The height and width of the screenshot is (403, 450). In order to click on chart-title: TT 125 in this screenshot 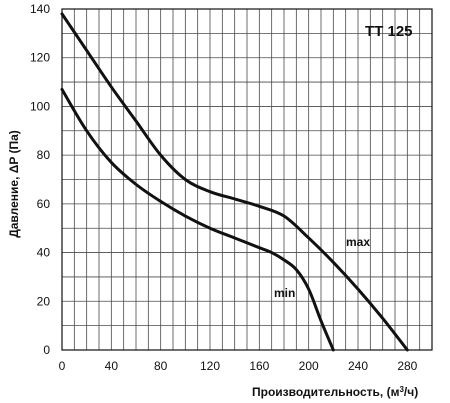, I will do `click(389, 31)`.